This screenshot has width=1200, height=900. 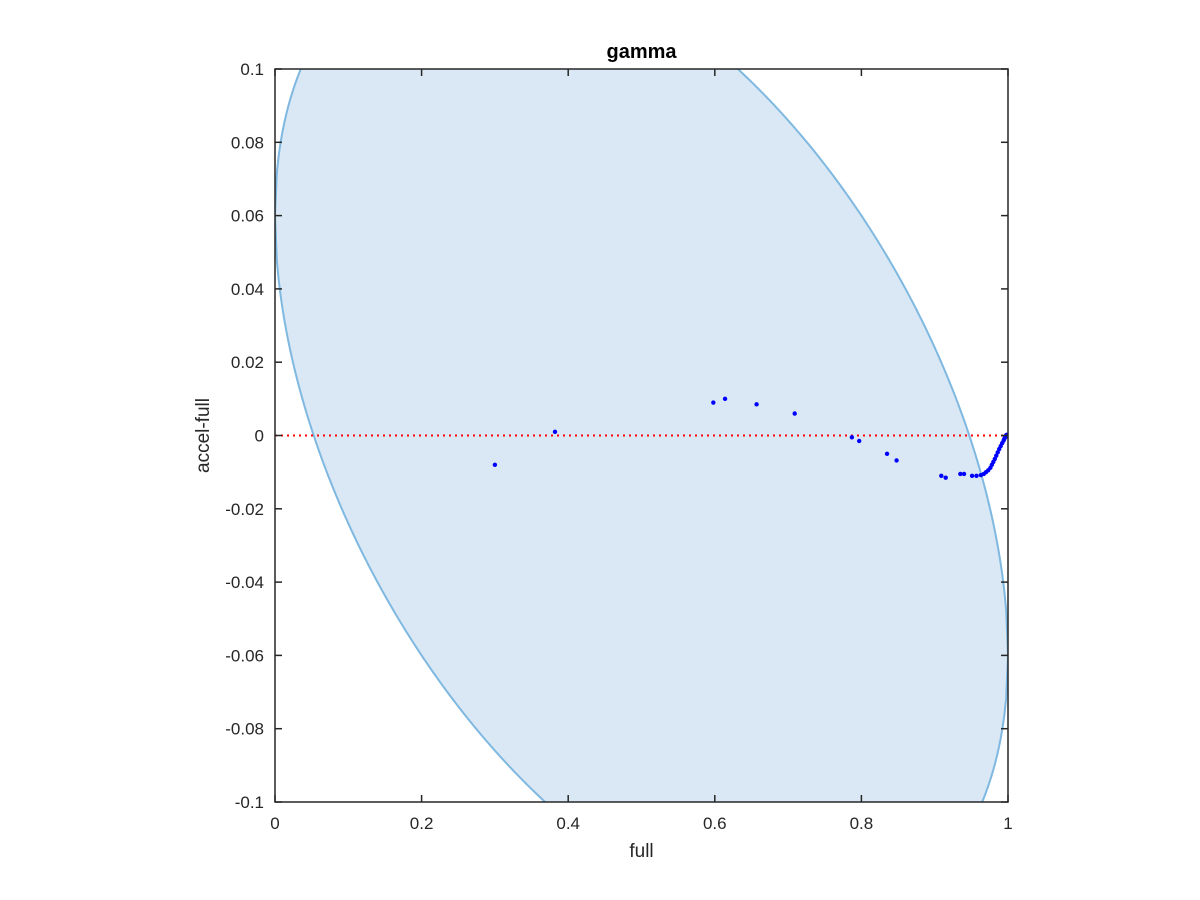 I want to click on y-tick-label: -0.08, so click(x=244, y=729).